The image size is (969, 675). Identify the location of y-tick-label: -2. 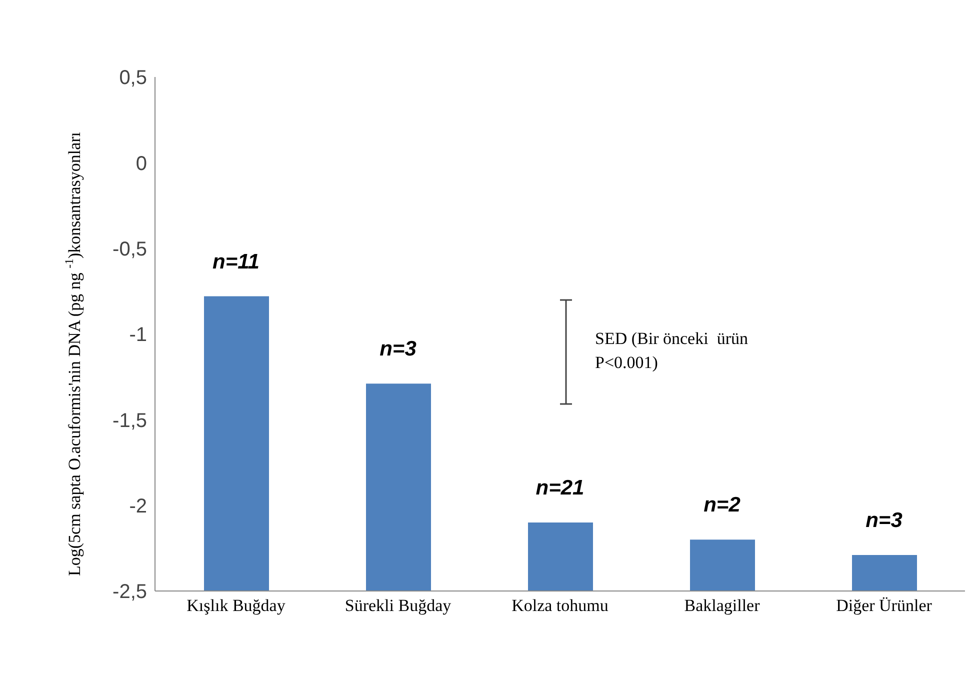
(138, 506).